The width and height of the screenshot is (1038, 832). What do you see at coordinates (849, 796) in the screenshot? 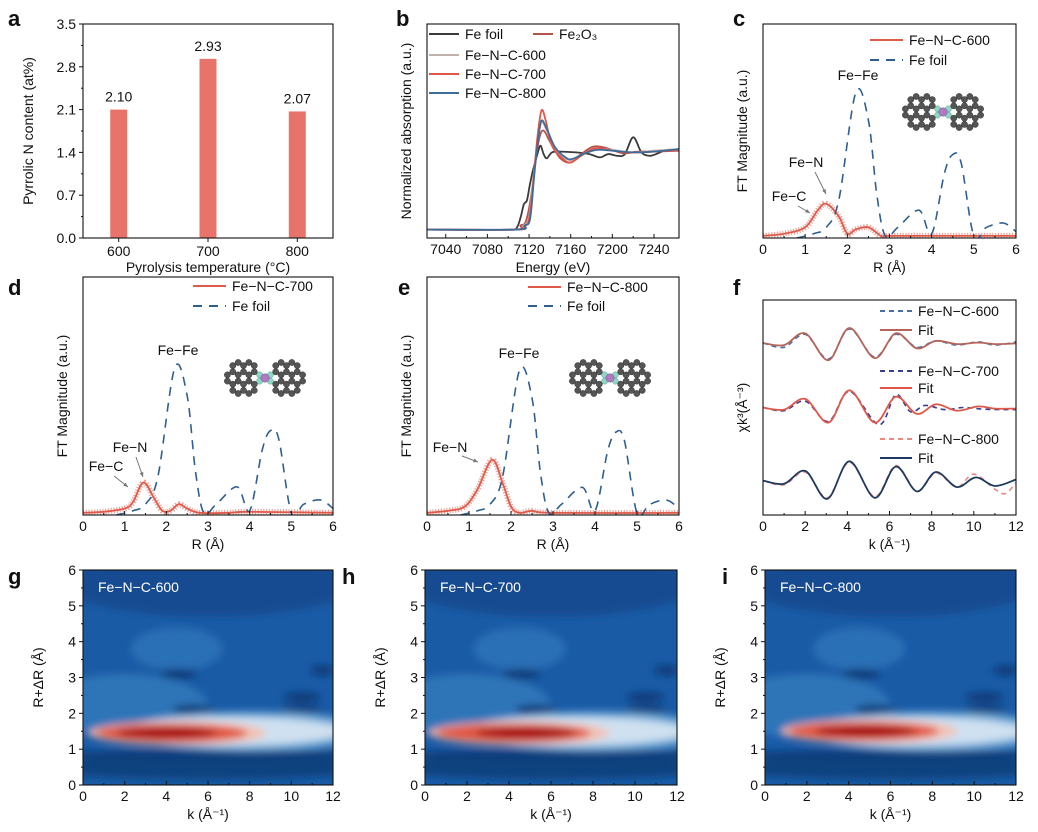
I see `x-tick-label: 4` at bounding box center [849, 796].